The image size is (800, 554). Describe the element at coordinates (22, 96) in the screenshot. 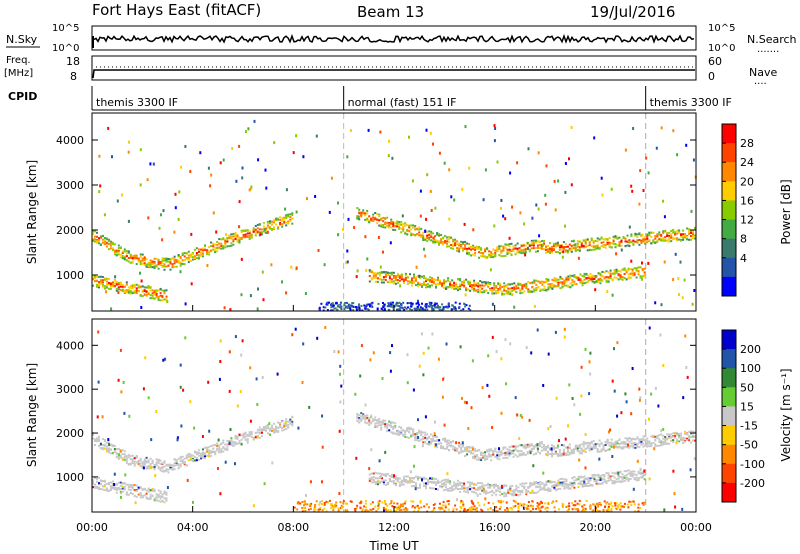

I see `cpid-label: CPID` at that location.